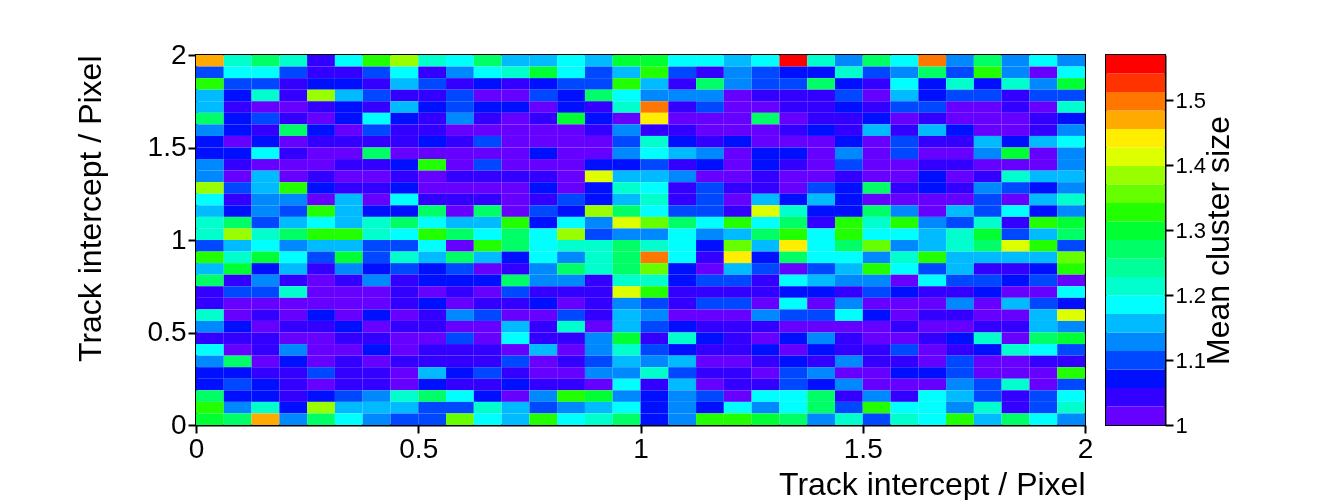  I want to click on y-axis-title: Track intercept / Pixel, so click(89, 208).